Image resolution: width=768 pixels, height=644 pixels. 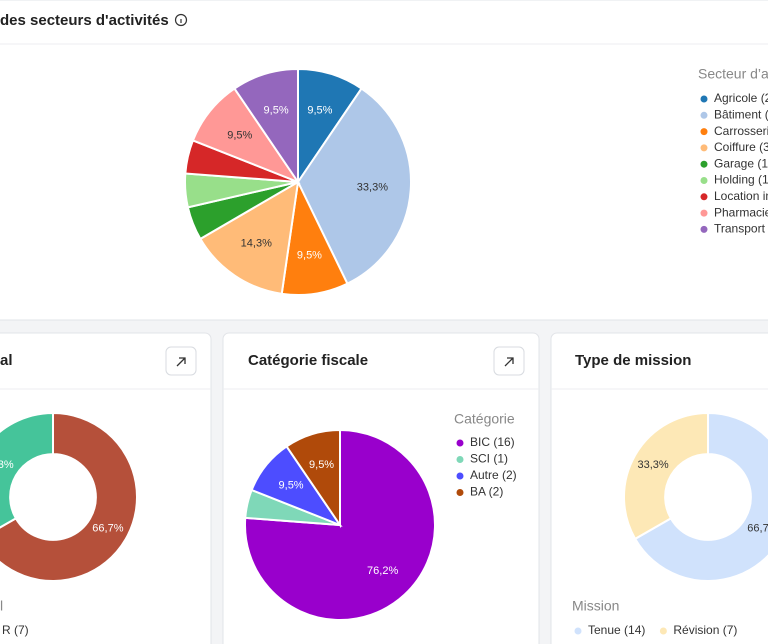 I want to click on legend-item: BIC (16), so click(x=492, y=442).